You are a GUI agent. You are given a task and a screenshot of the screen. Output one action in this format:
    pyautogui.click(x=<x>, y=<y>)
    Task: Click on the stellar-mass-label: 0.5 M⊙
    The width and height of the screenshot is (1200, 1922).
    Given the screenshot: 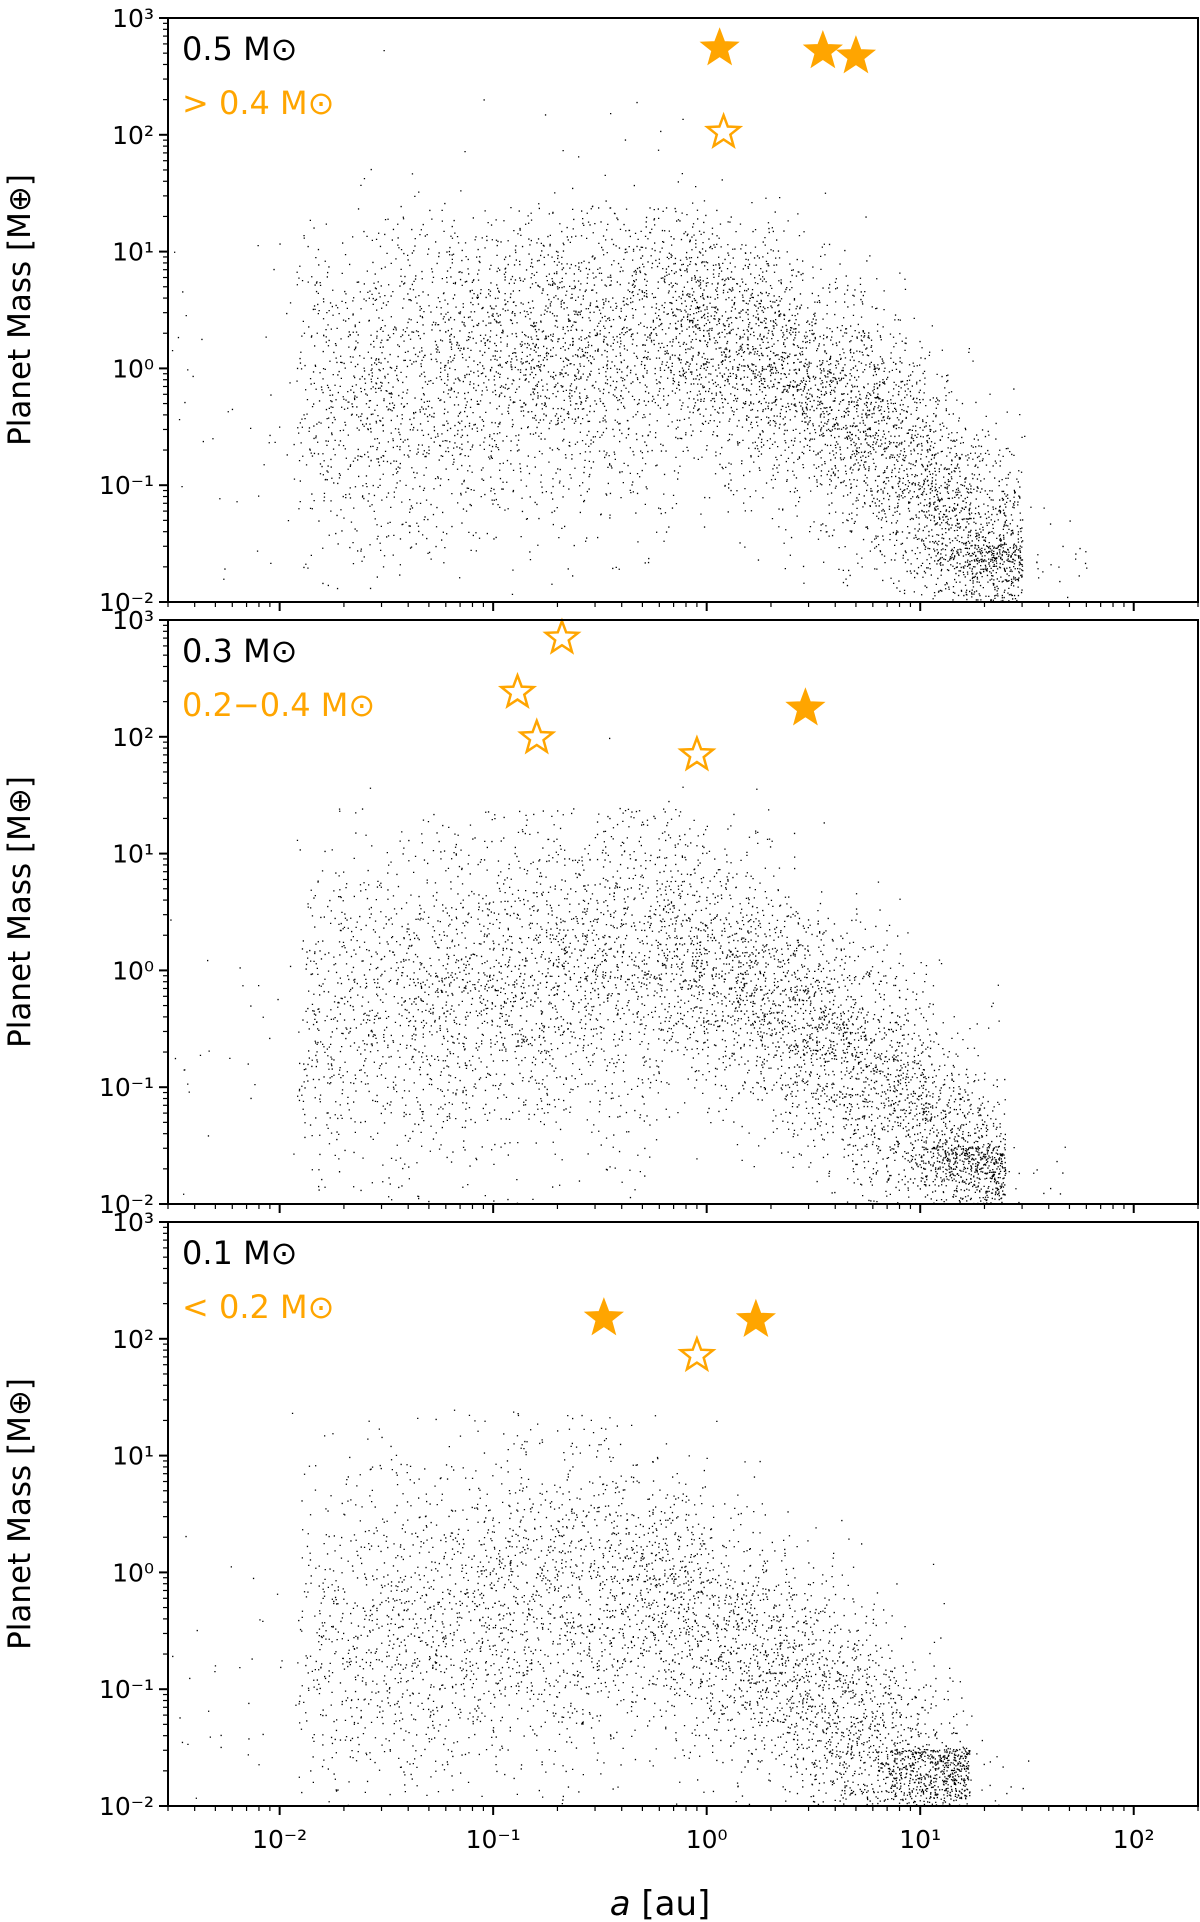 What is the action you would take?
    pyautogui.click(x=239, y=49)
    